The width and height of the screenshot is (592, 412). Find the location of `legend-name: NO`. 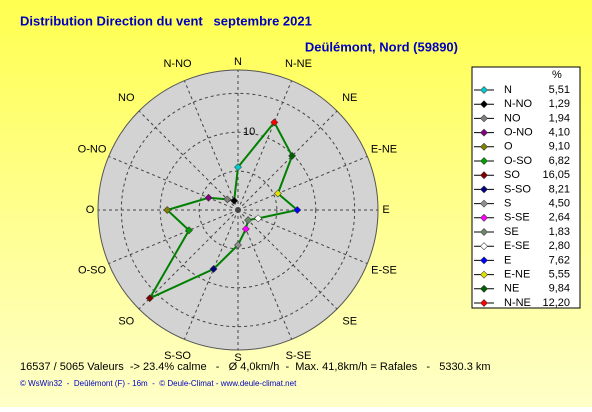

legend-name: NO is located at coordinates (512, 118).